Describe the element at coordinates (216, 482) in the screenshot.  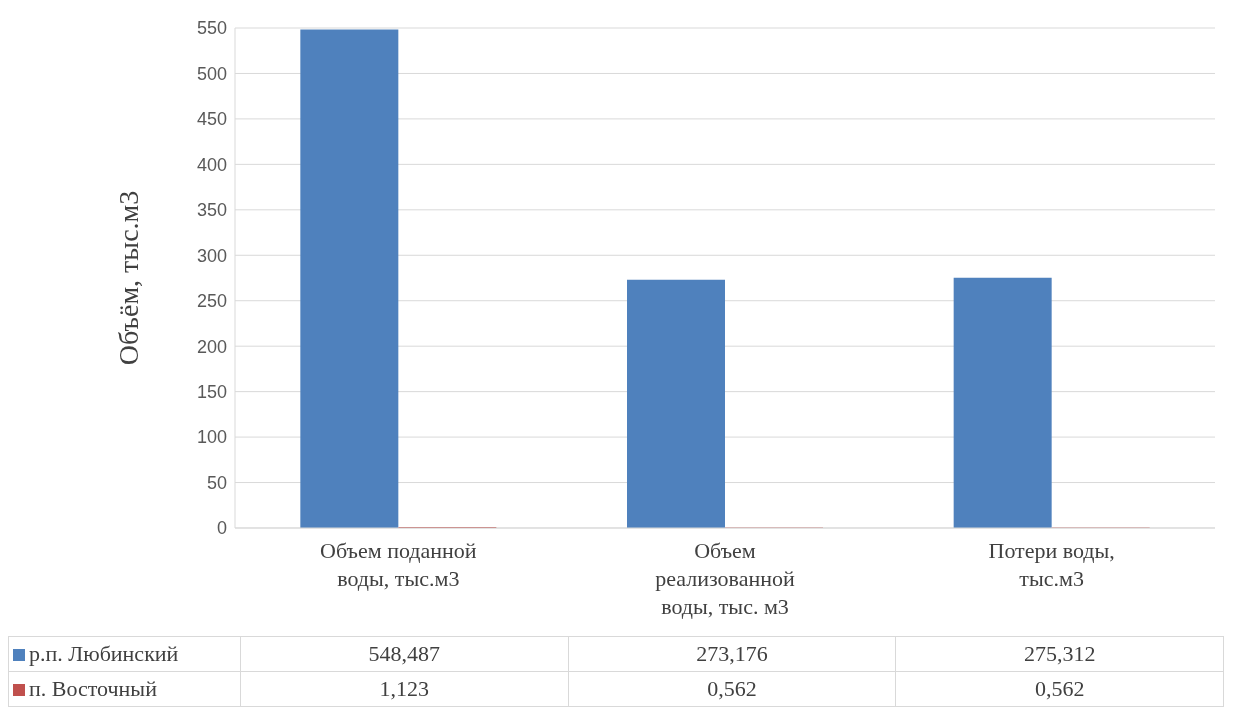
I see `y-tick-label: 50` at that location.